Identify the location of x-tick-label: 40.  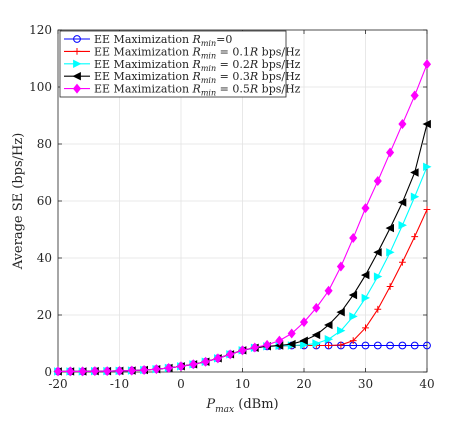
(426, 384).